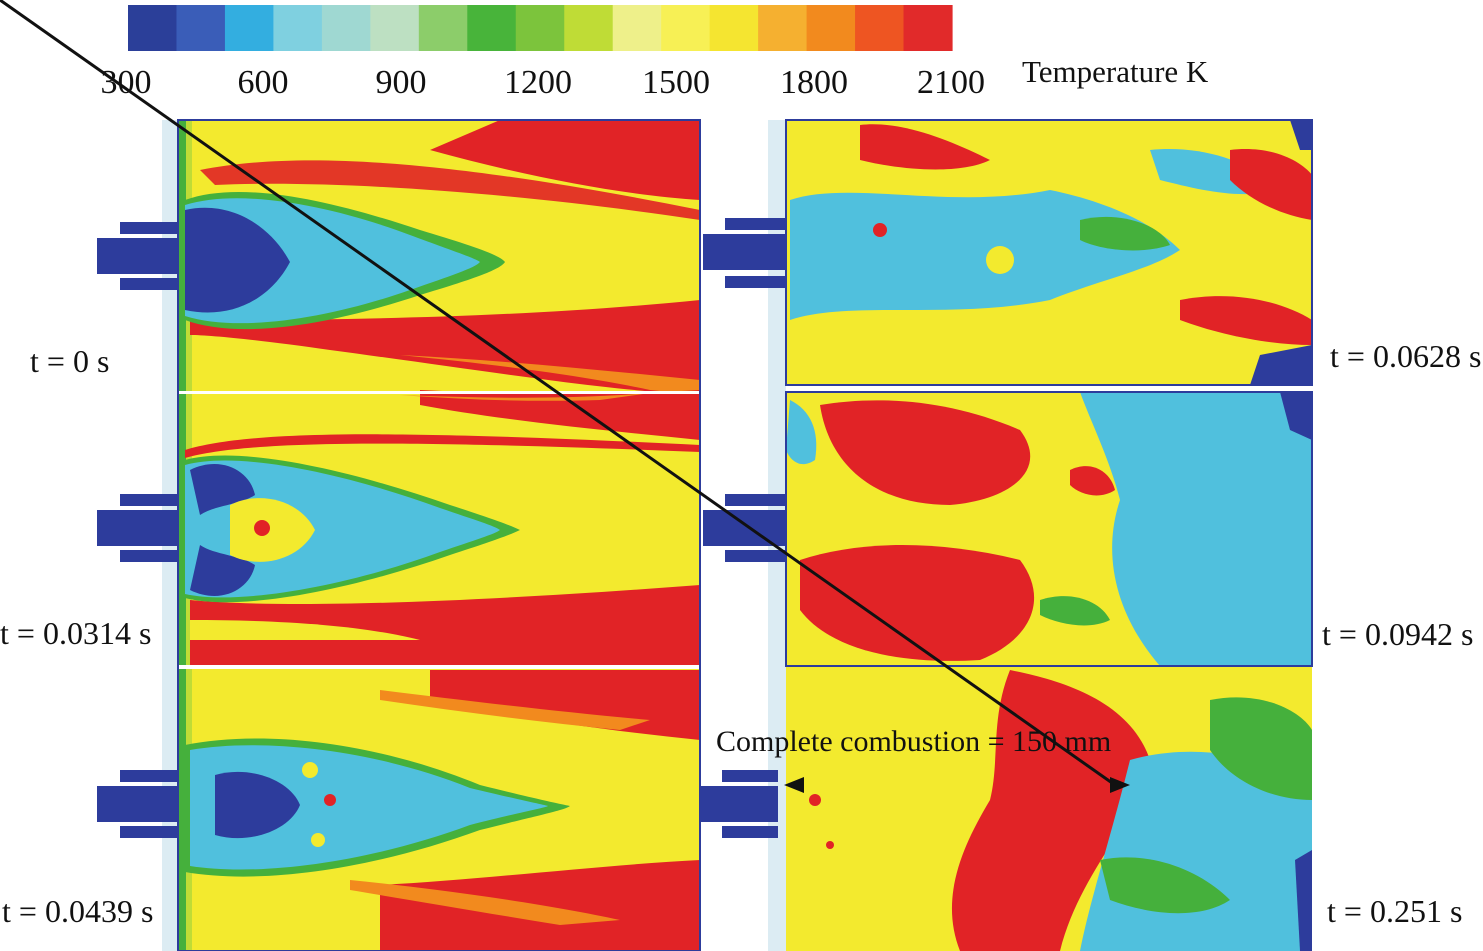  Describe the element at coordinates (1049, 252) in the screenshot. I see `panel-t00628-field` at that location.